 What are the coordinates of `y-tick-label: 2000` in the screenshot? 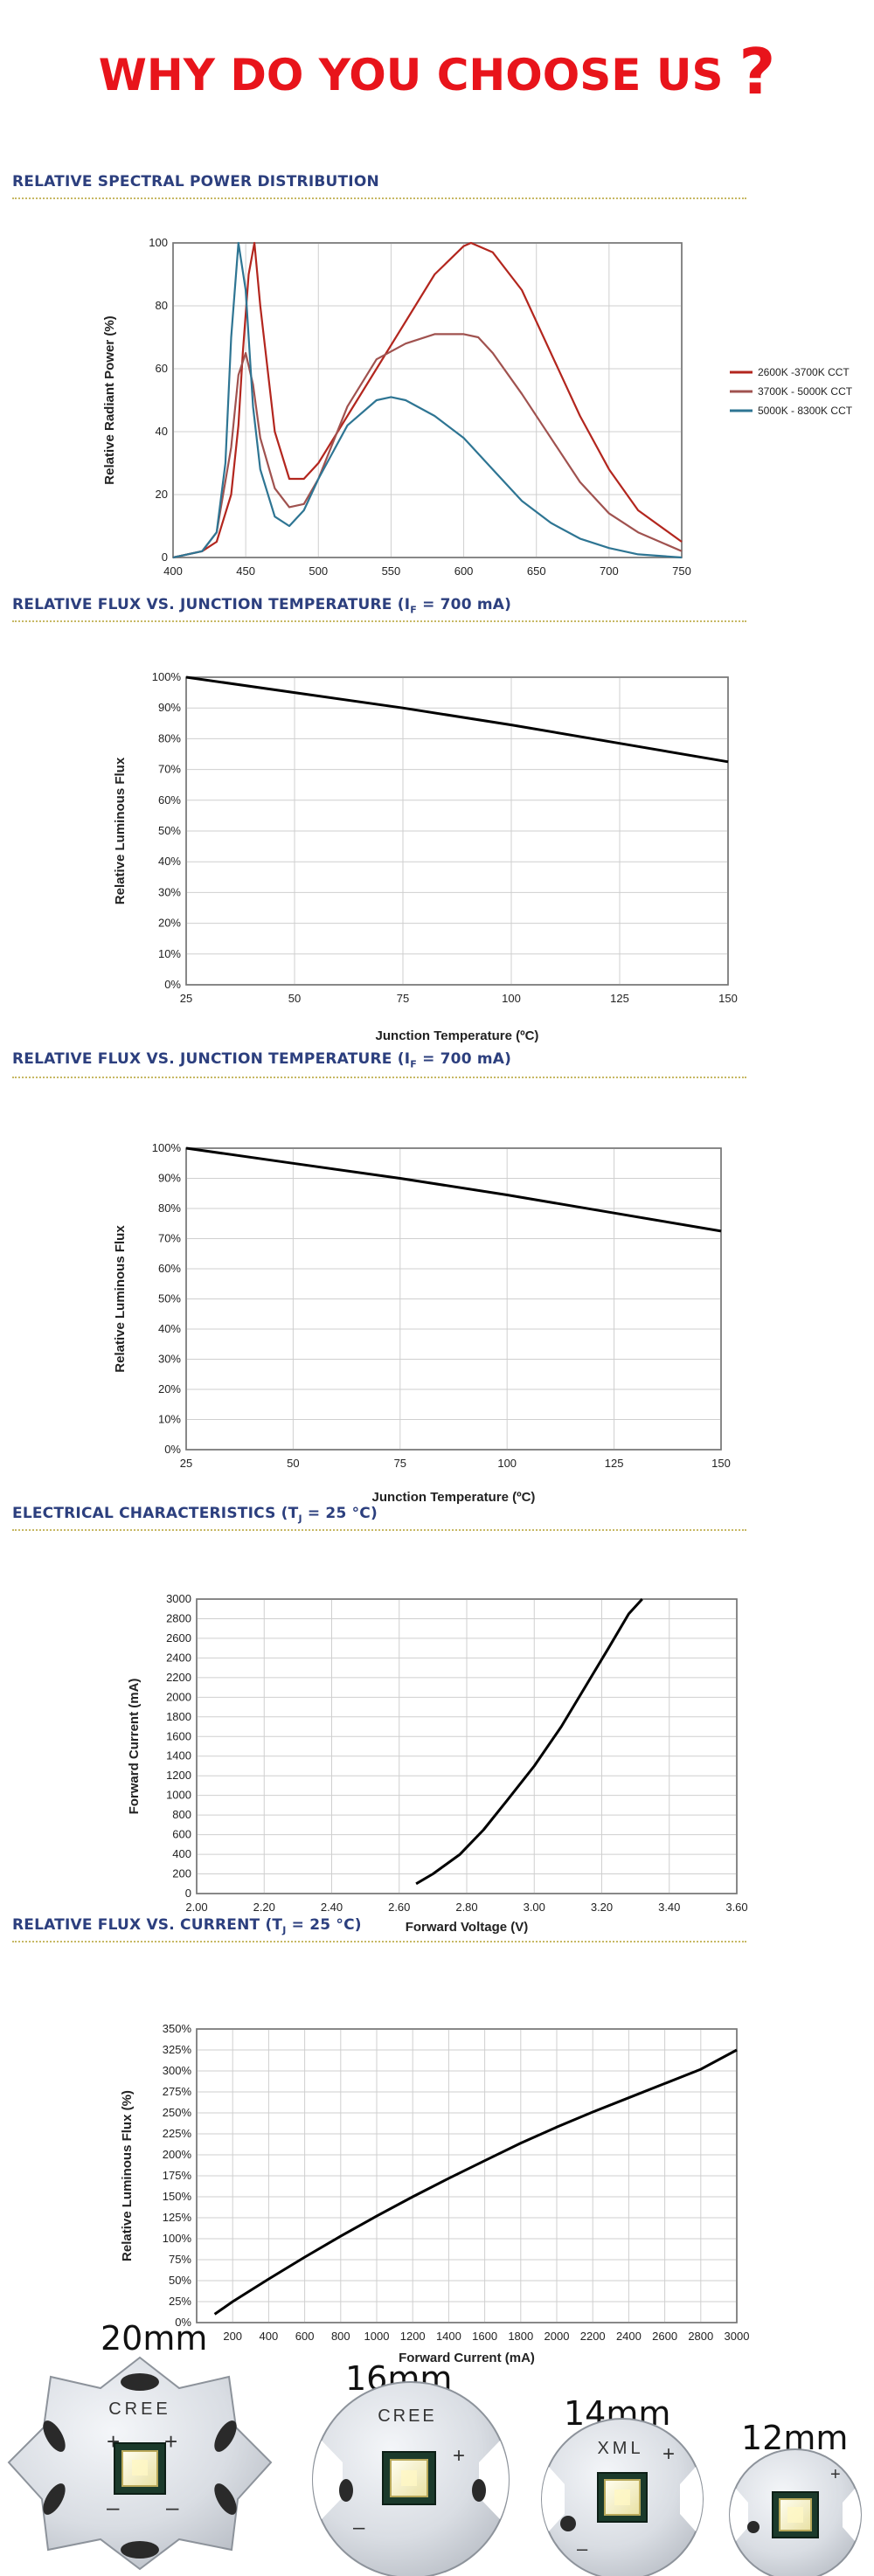 It's located at (179, 1696).